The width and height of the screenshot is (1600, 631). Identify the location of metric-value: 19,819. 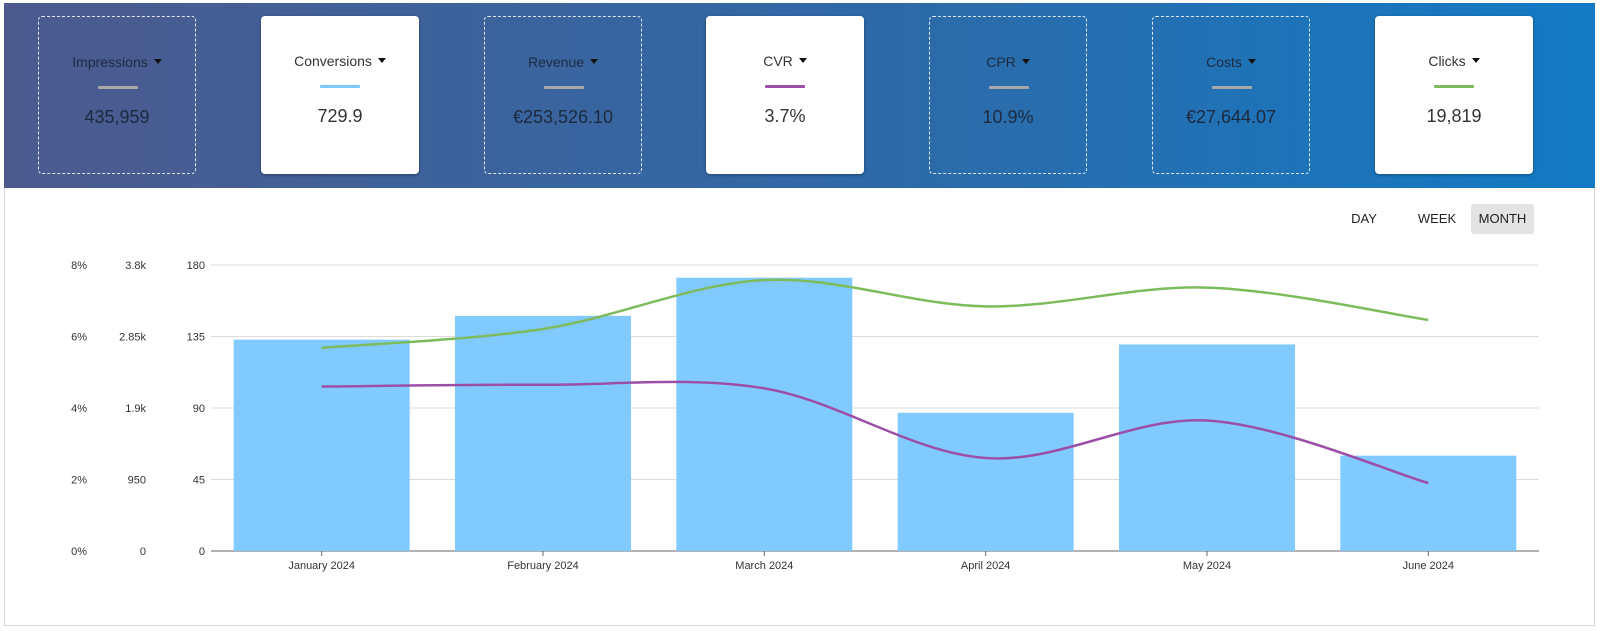
(1454, 116).